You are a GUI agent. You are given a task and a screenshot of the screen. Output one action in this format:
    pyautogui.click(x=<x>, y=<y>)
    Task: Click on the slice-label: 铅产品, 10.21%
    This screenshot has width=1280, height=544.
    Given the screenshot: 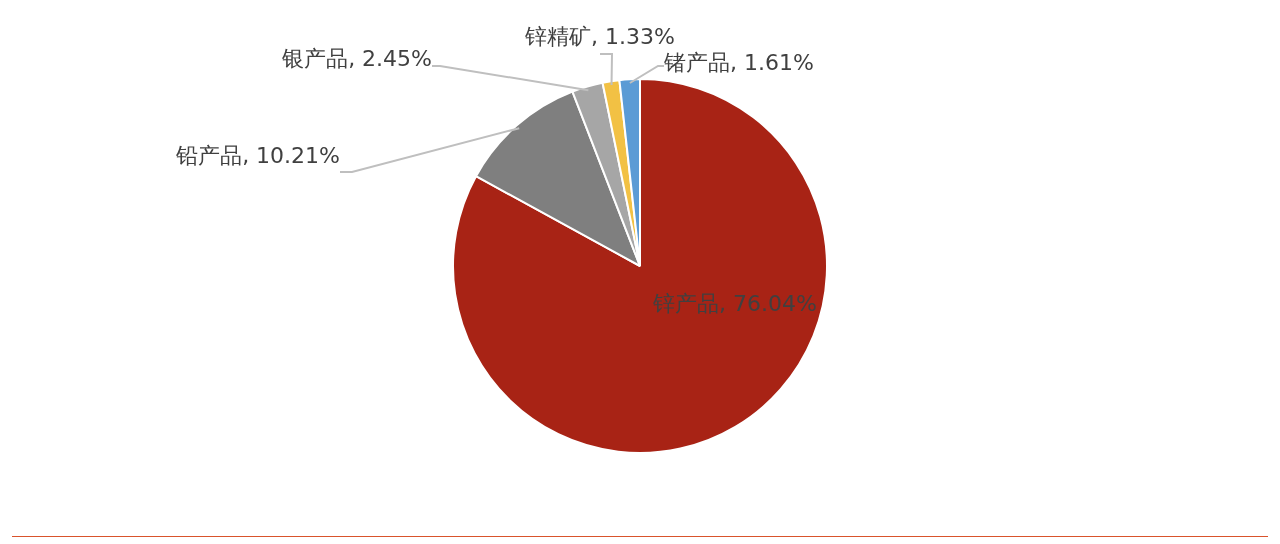 What is the action you would take?
    pyautogui.click(x=257, y=155)
    